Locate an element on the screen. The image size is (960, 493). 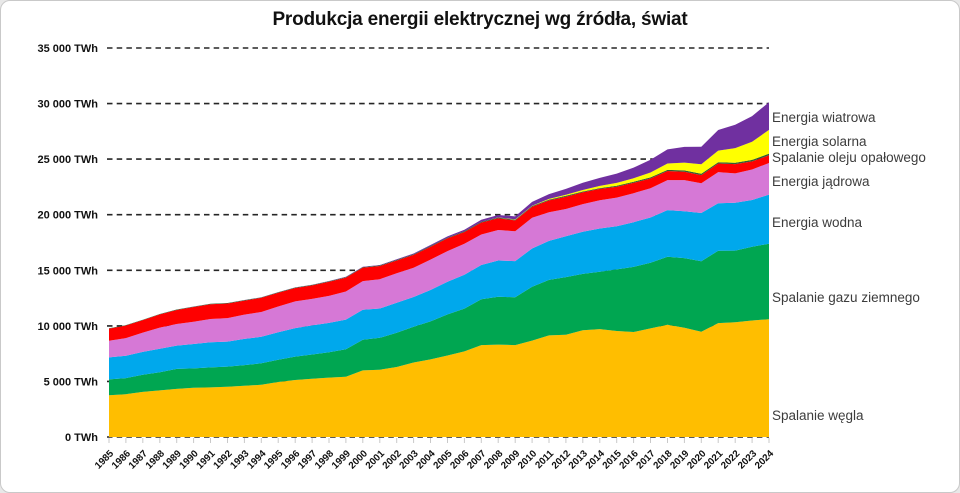
legend-label-hydro: Energia wodna is located at coordinates (817, 222).